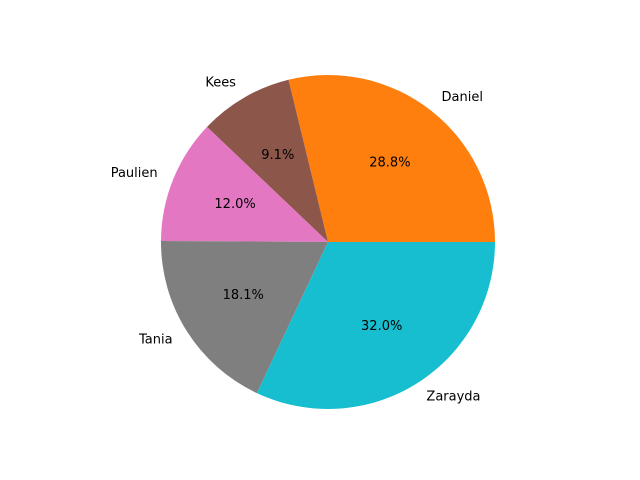 The width and height of the screenshot is (640, 480). Describe the element at coordinates (243, 295) in the screenshot. I see `pct-label-tania: 18.1%` at that location.